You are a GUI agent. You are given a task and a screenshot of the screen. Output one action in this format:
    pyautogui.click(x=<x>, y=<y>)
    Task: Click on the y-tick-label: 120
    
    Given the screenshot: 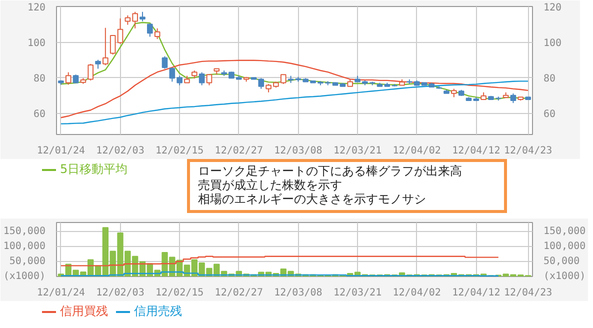 What is the action you would take?
    pyautogui.click(x=36, y=8)
    